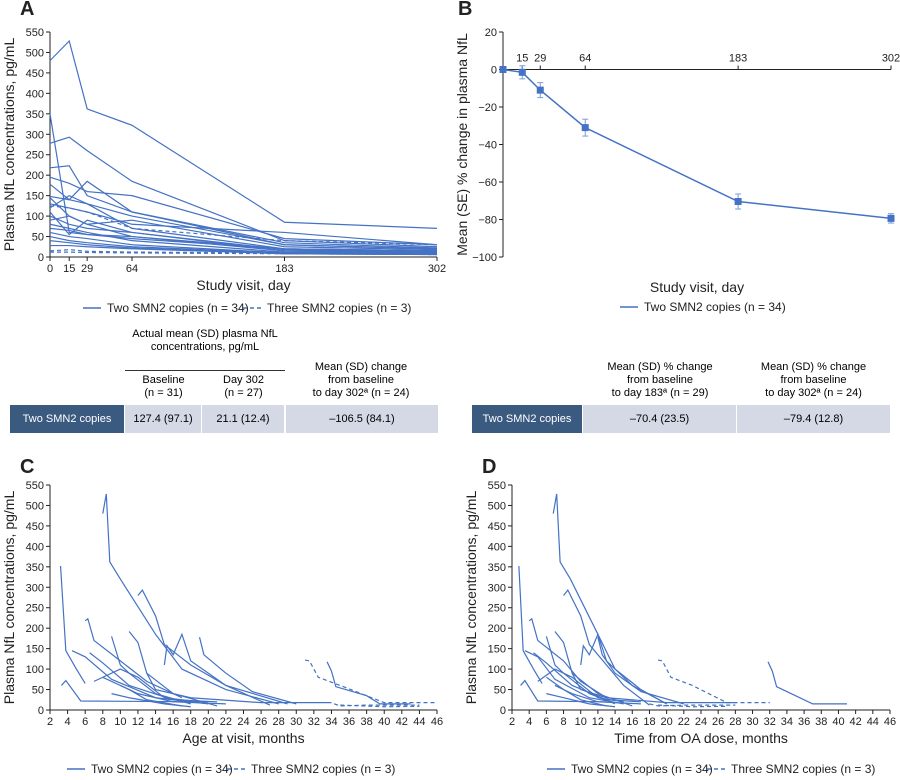  I want to click on panel-label-D: D, so click(489, 467).